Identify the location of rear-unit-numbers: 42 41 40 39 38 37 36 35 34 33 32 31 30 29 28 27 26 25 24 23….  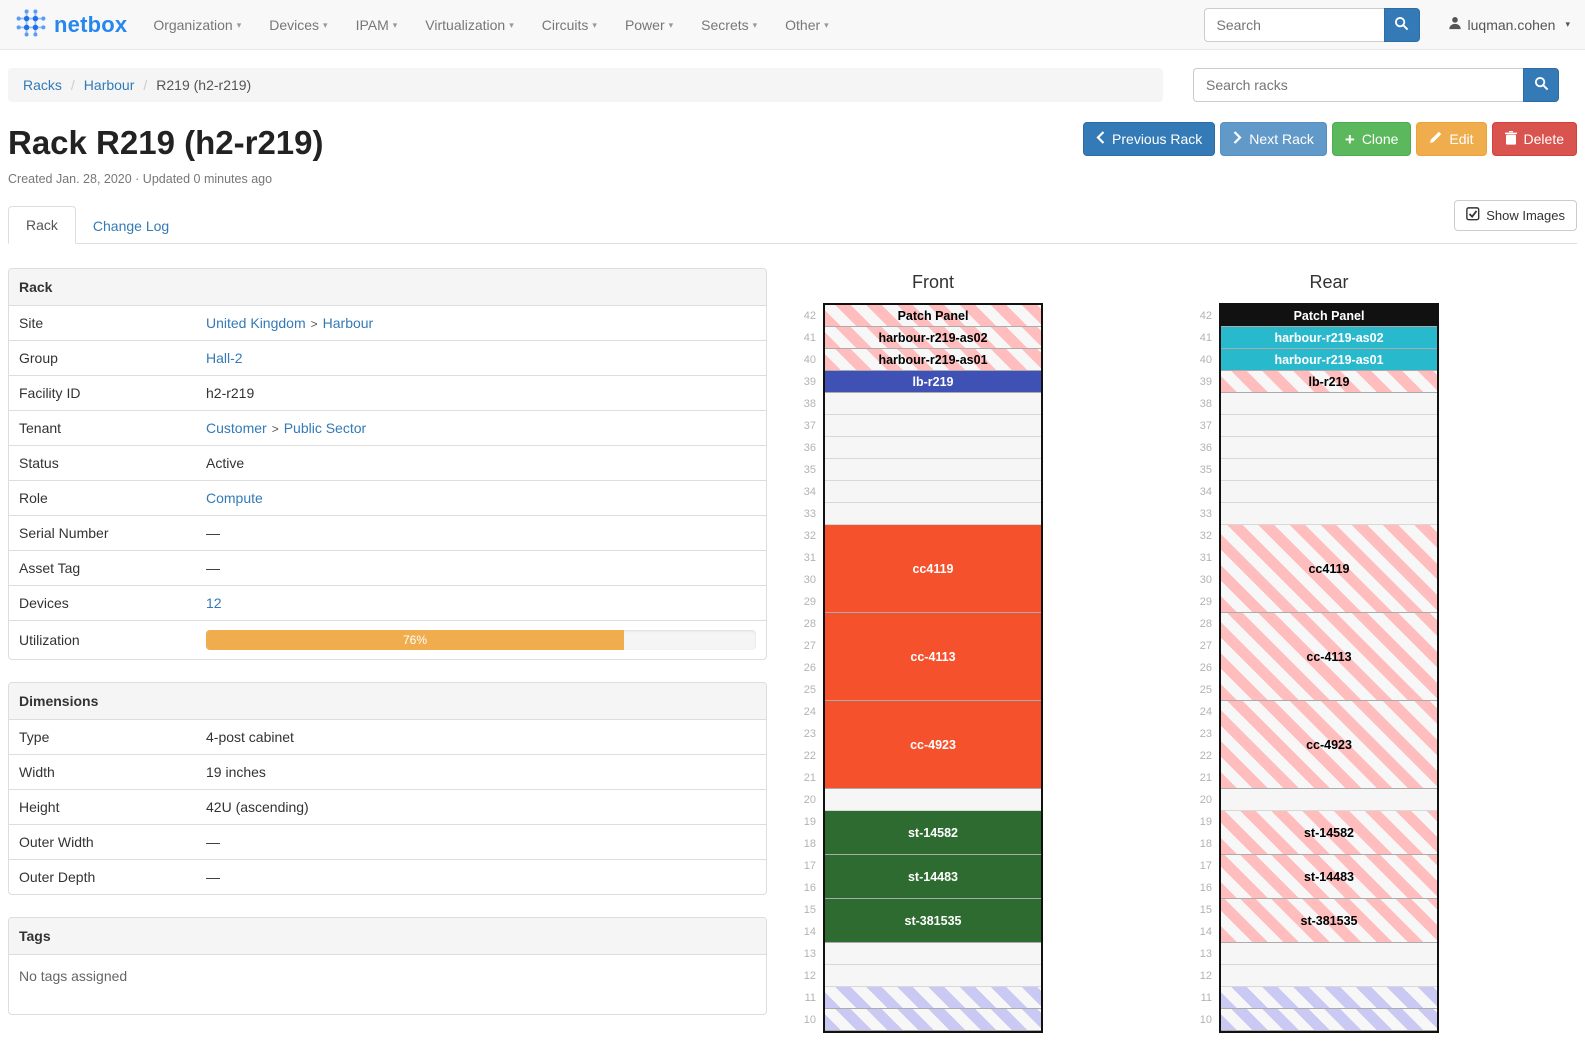
(1206, 668).